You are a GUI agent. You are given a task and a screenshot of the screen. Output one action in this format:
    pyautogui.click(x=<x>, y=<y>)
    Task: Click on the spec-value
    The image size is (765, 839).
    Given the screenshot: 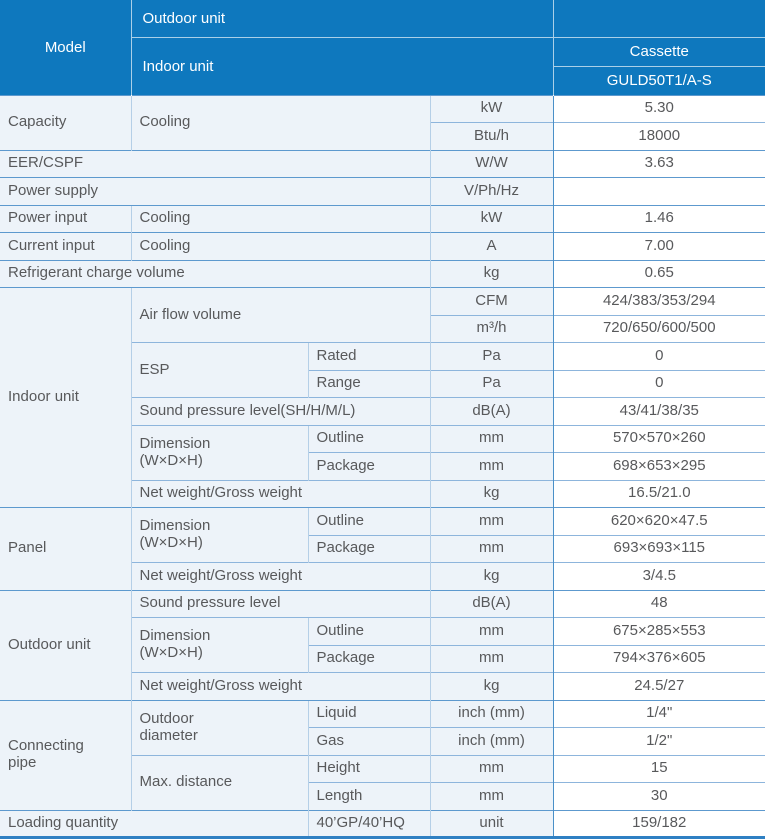 What is the action you would take?
    pyautogui.click(x=658, y=191)
    